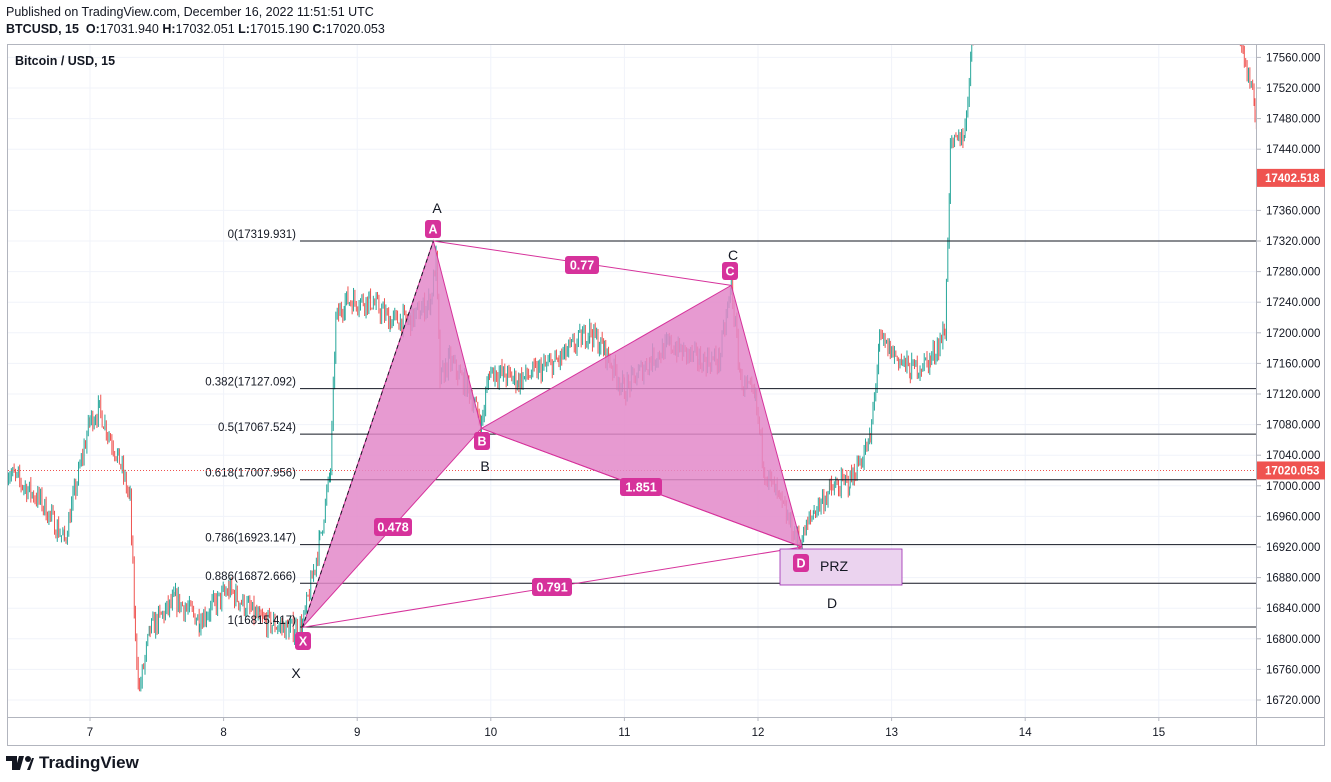 This screenshot has height=782, width=1331. What do you see at coordinates (1293, 364) in the screenshot?
I see `price-tick-label: 17160.000` at bounding box center [1293, 364].